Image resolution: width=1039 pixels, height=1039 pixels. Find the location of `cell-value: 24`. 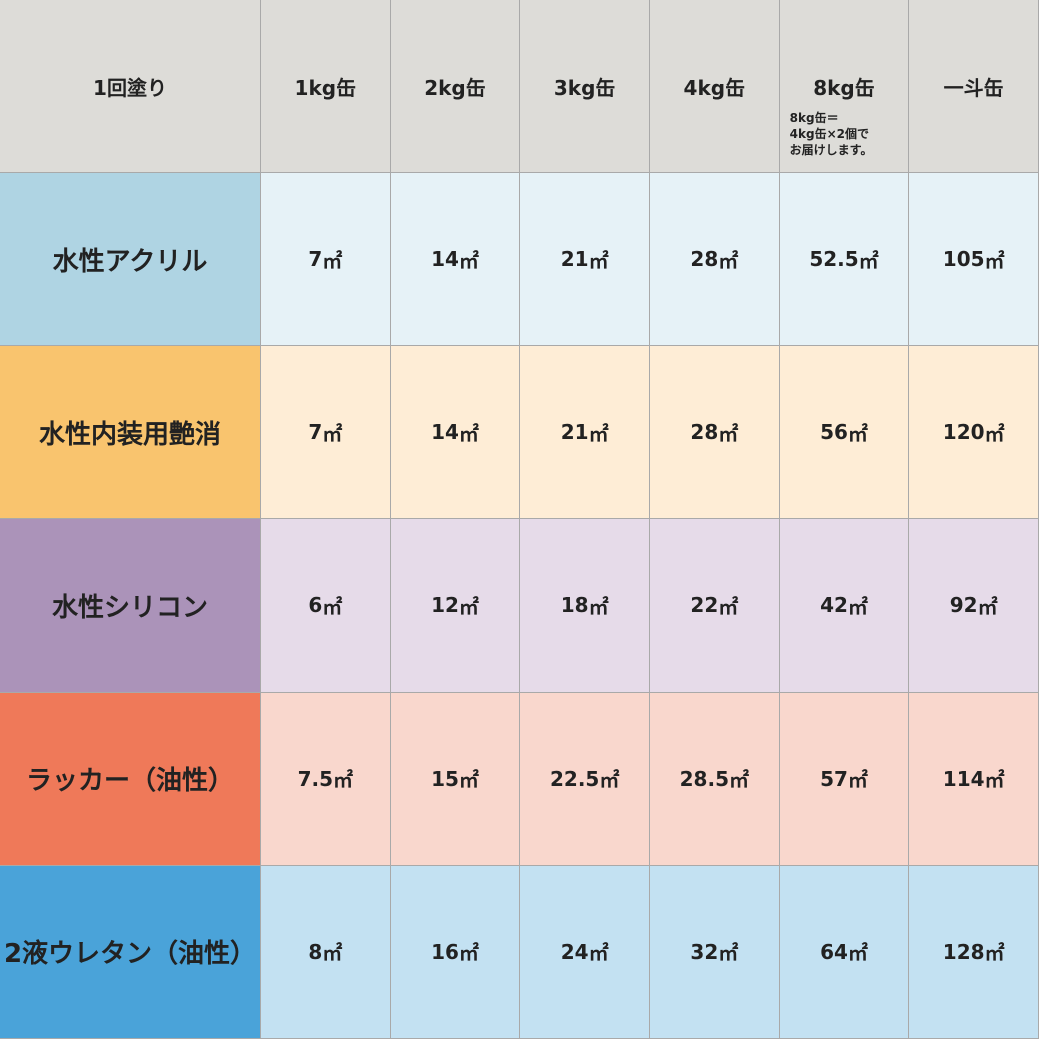

cell-value: 24 is located at coordinates (574, 951).